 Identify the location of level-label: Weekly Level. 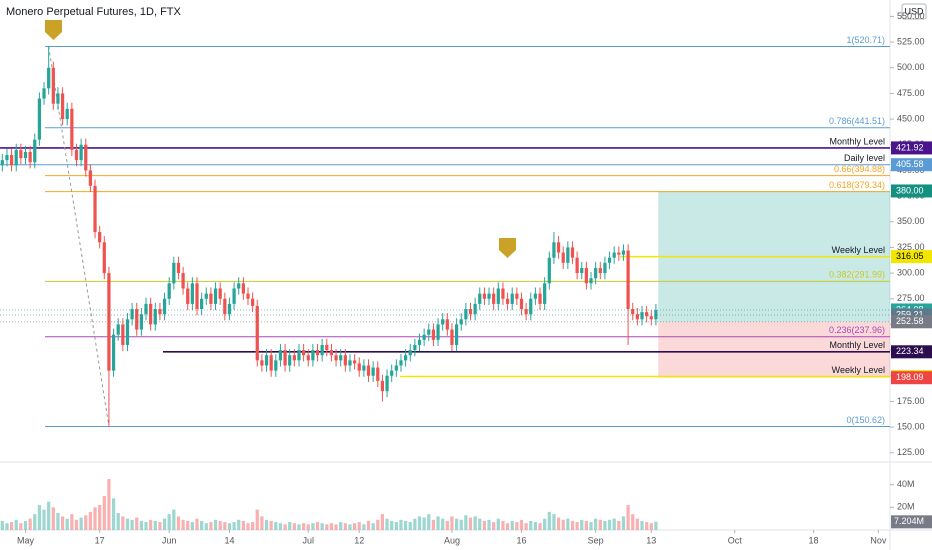
(858, 370).